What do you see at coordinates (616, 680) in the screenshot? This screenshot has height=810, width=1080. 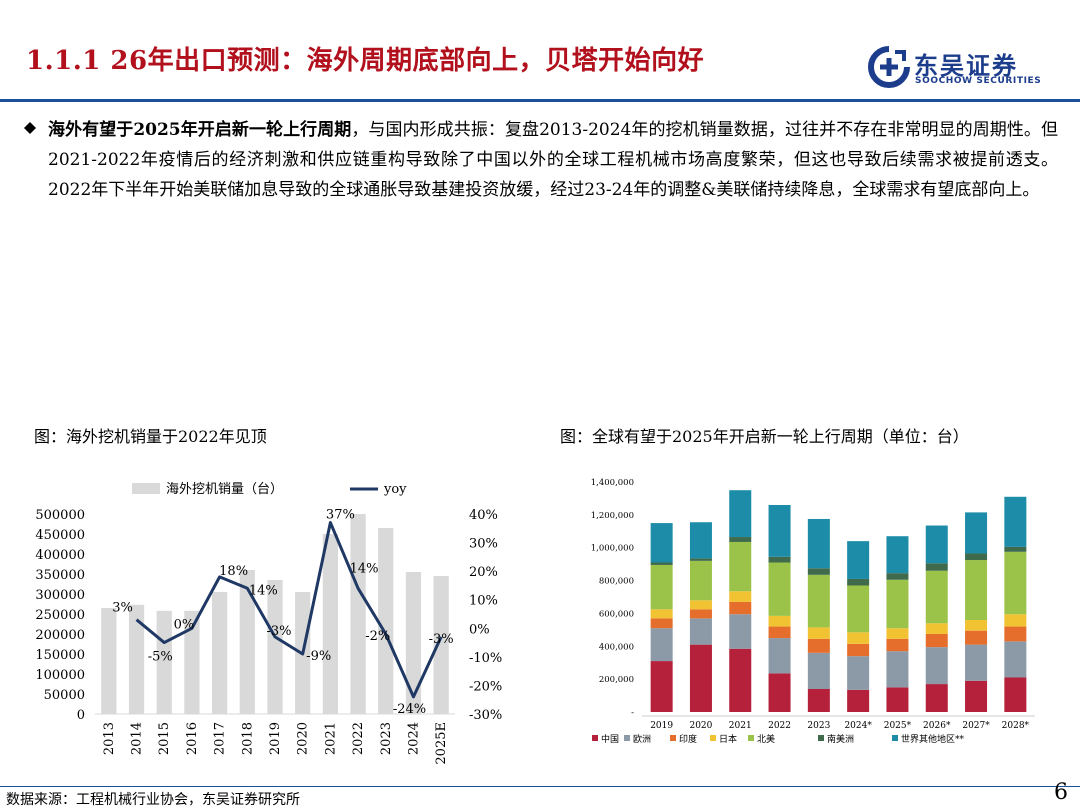 I see `y-tick: 200,000` at bounding box center [616, 680].